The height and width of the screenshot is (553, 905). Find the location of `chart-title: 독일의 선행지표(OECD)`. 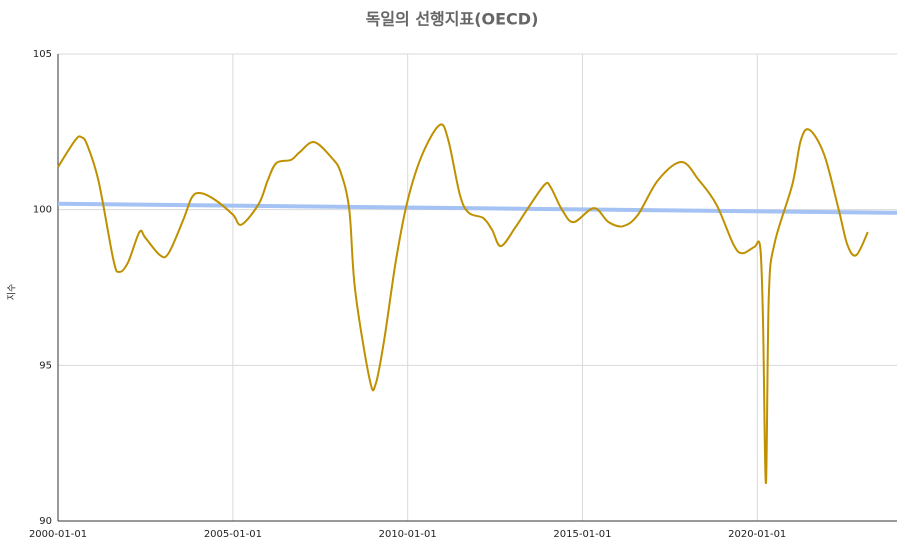

chart-title: 독일의 선행지표(OECD) is located at coordinates (452, 19).